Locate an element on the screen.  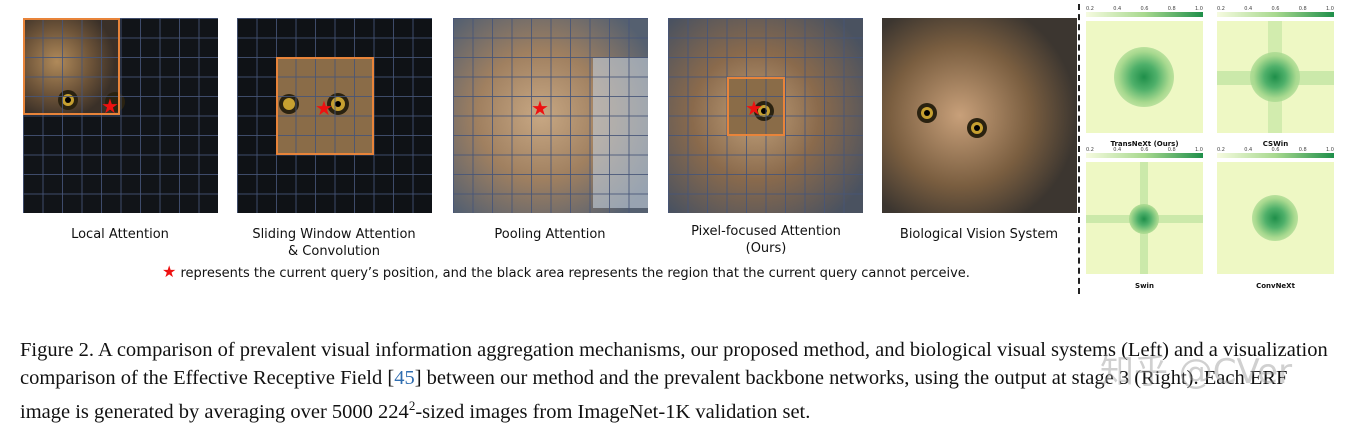
panel-label-local: Local Attention is located at coordinates (120, 234).